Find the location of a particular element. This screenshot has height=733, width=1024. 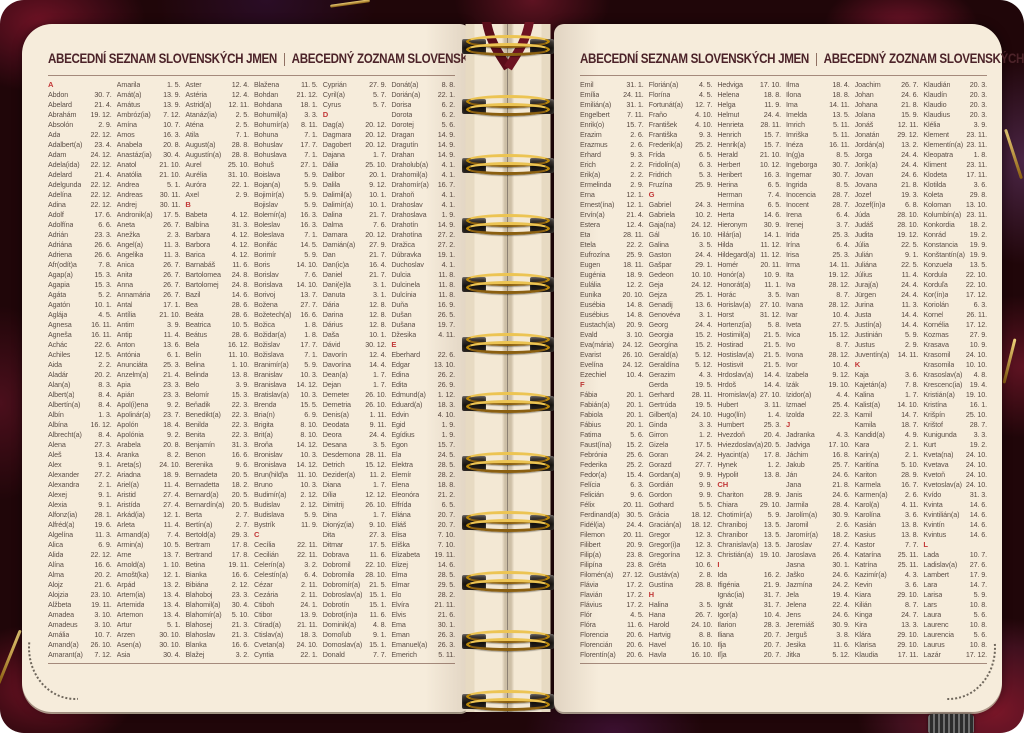

name-row: Gaston 24. 4. is located at coordinates (680, 254).